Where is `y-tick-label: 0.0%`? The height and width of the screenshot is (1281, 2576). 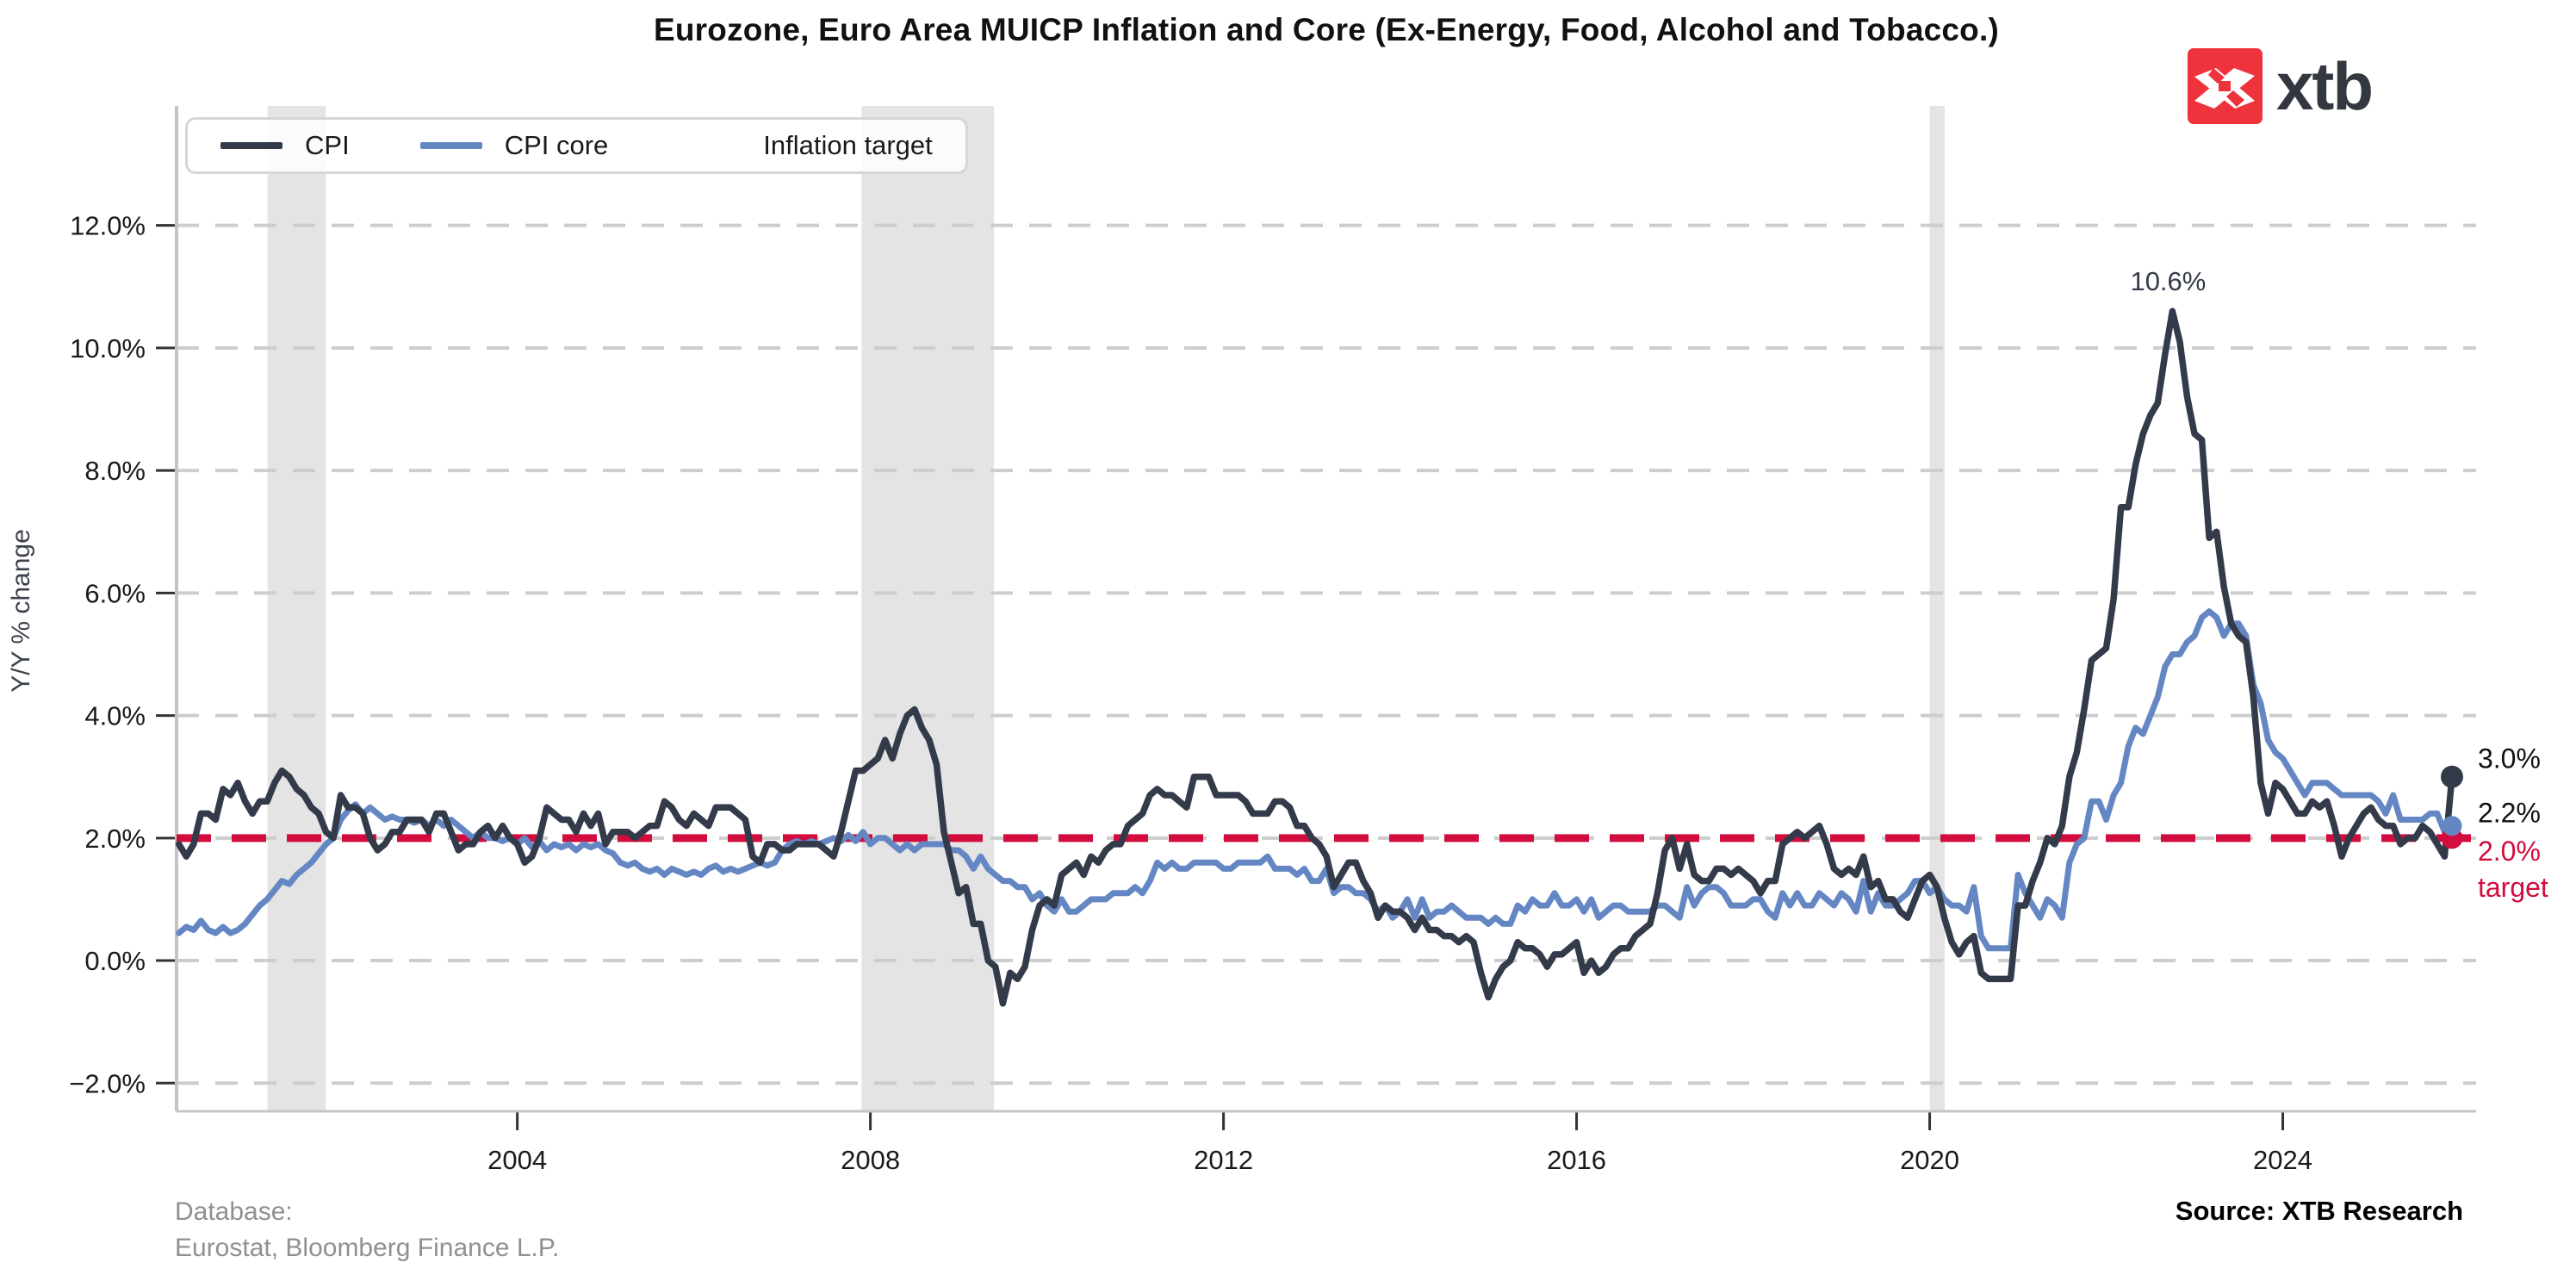 y-tick-label: 0.0% is located at coordinates (115, 961).